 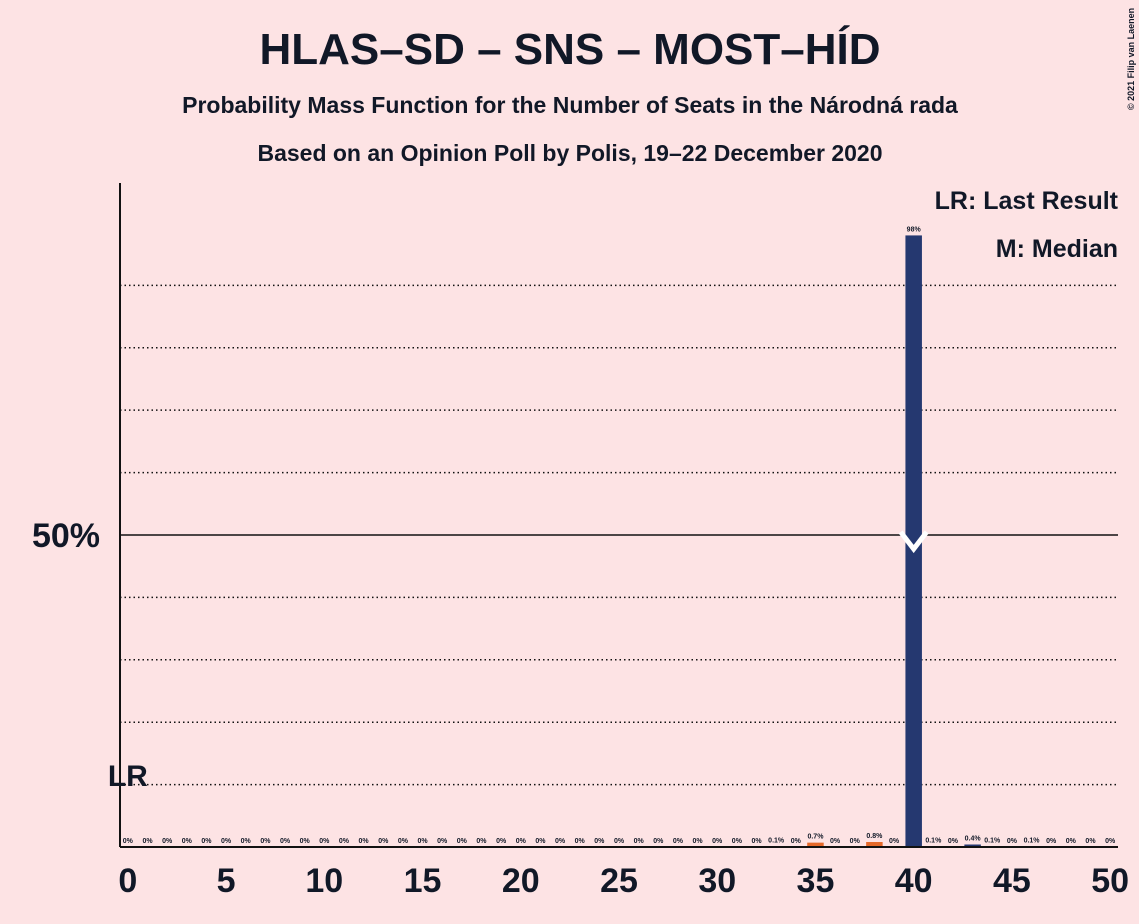 I want to click on median-marker, so click(x=913, y=542).